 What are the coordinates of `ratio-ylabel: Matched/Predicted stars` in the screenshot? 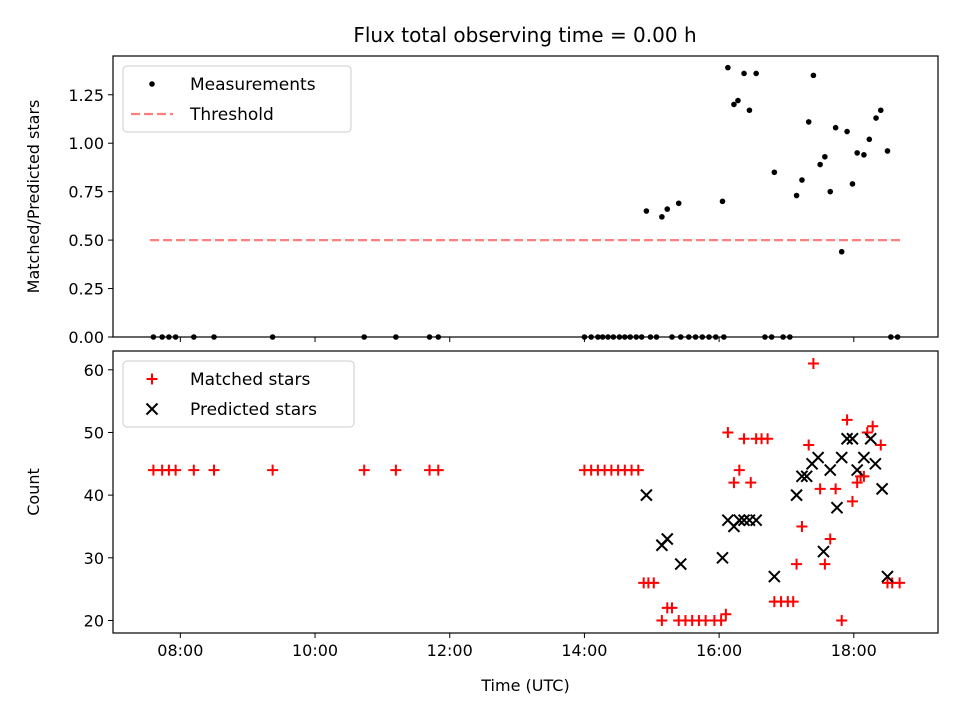 It's located at (33, 197).